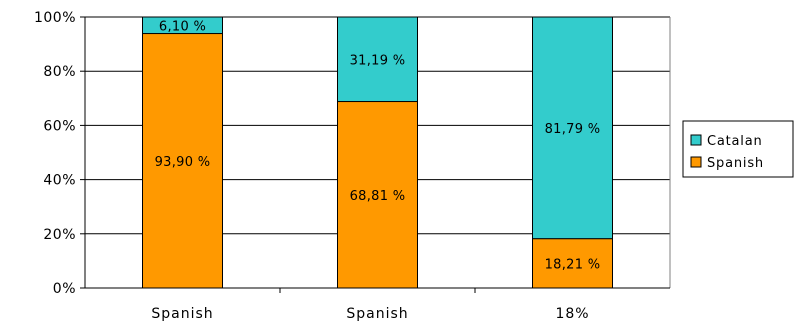 Image resolution: width=797 pixels, height=329 pixels. What do you see at coordinates (55, 18) in the screenshot?
I see `y-tick-label: 100%` at bounding box center [55, 18].